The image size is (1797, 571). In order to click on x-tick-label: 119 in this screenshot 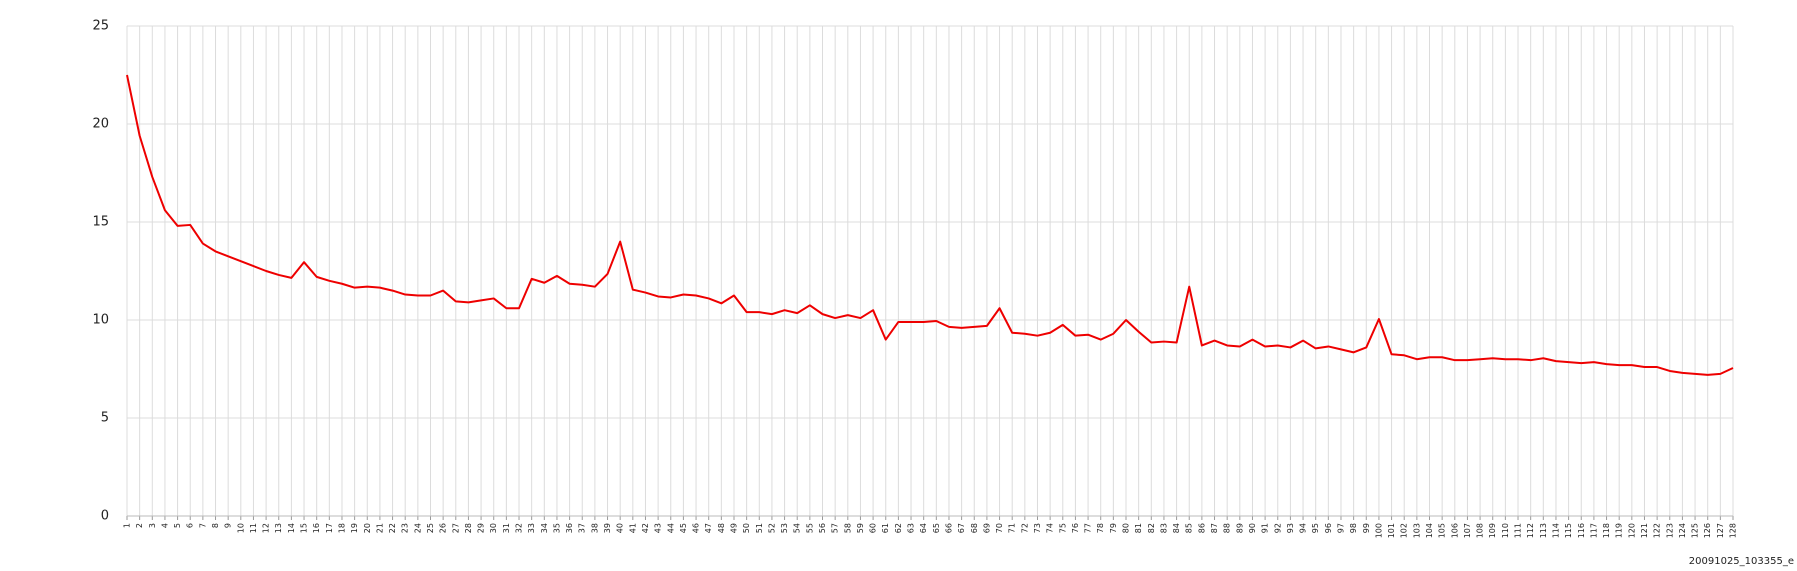, I will do `click(1619, 530)`.